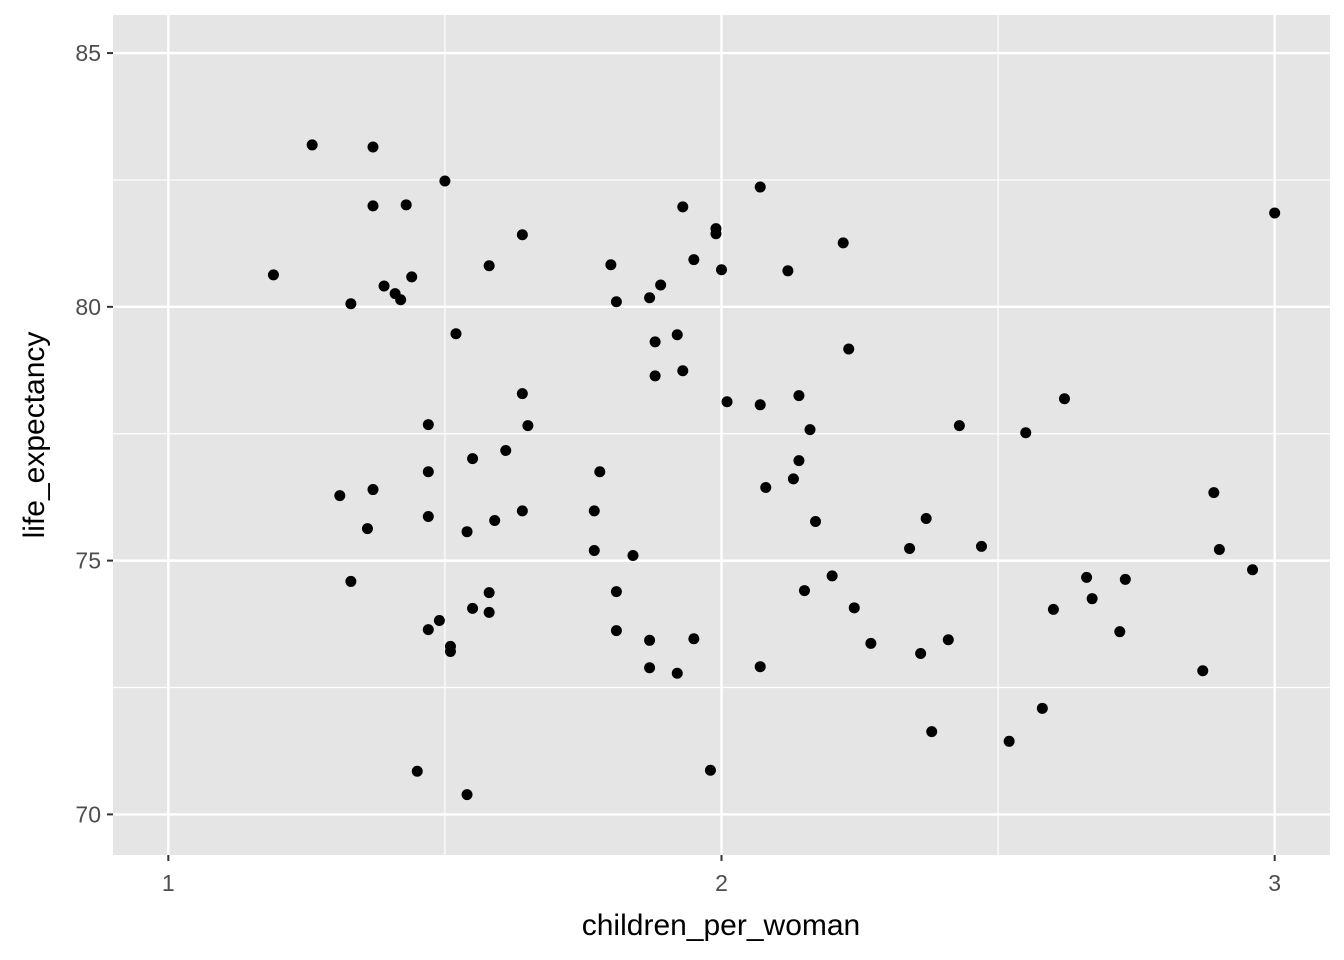 This screenshot has width=1344, height=960. What do you see at coordinates (1274, 883) in the screenshot?
I see `x-tick-label: 3` at bounding box center [1274, 883].